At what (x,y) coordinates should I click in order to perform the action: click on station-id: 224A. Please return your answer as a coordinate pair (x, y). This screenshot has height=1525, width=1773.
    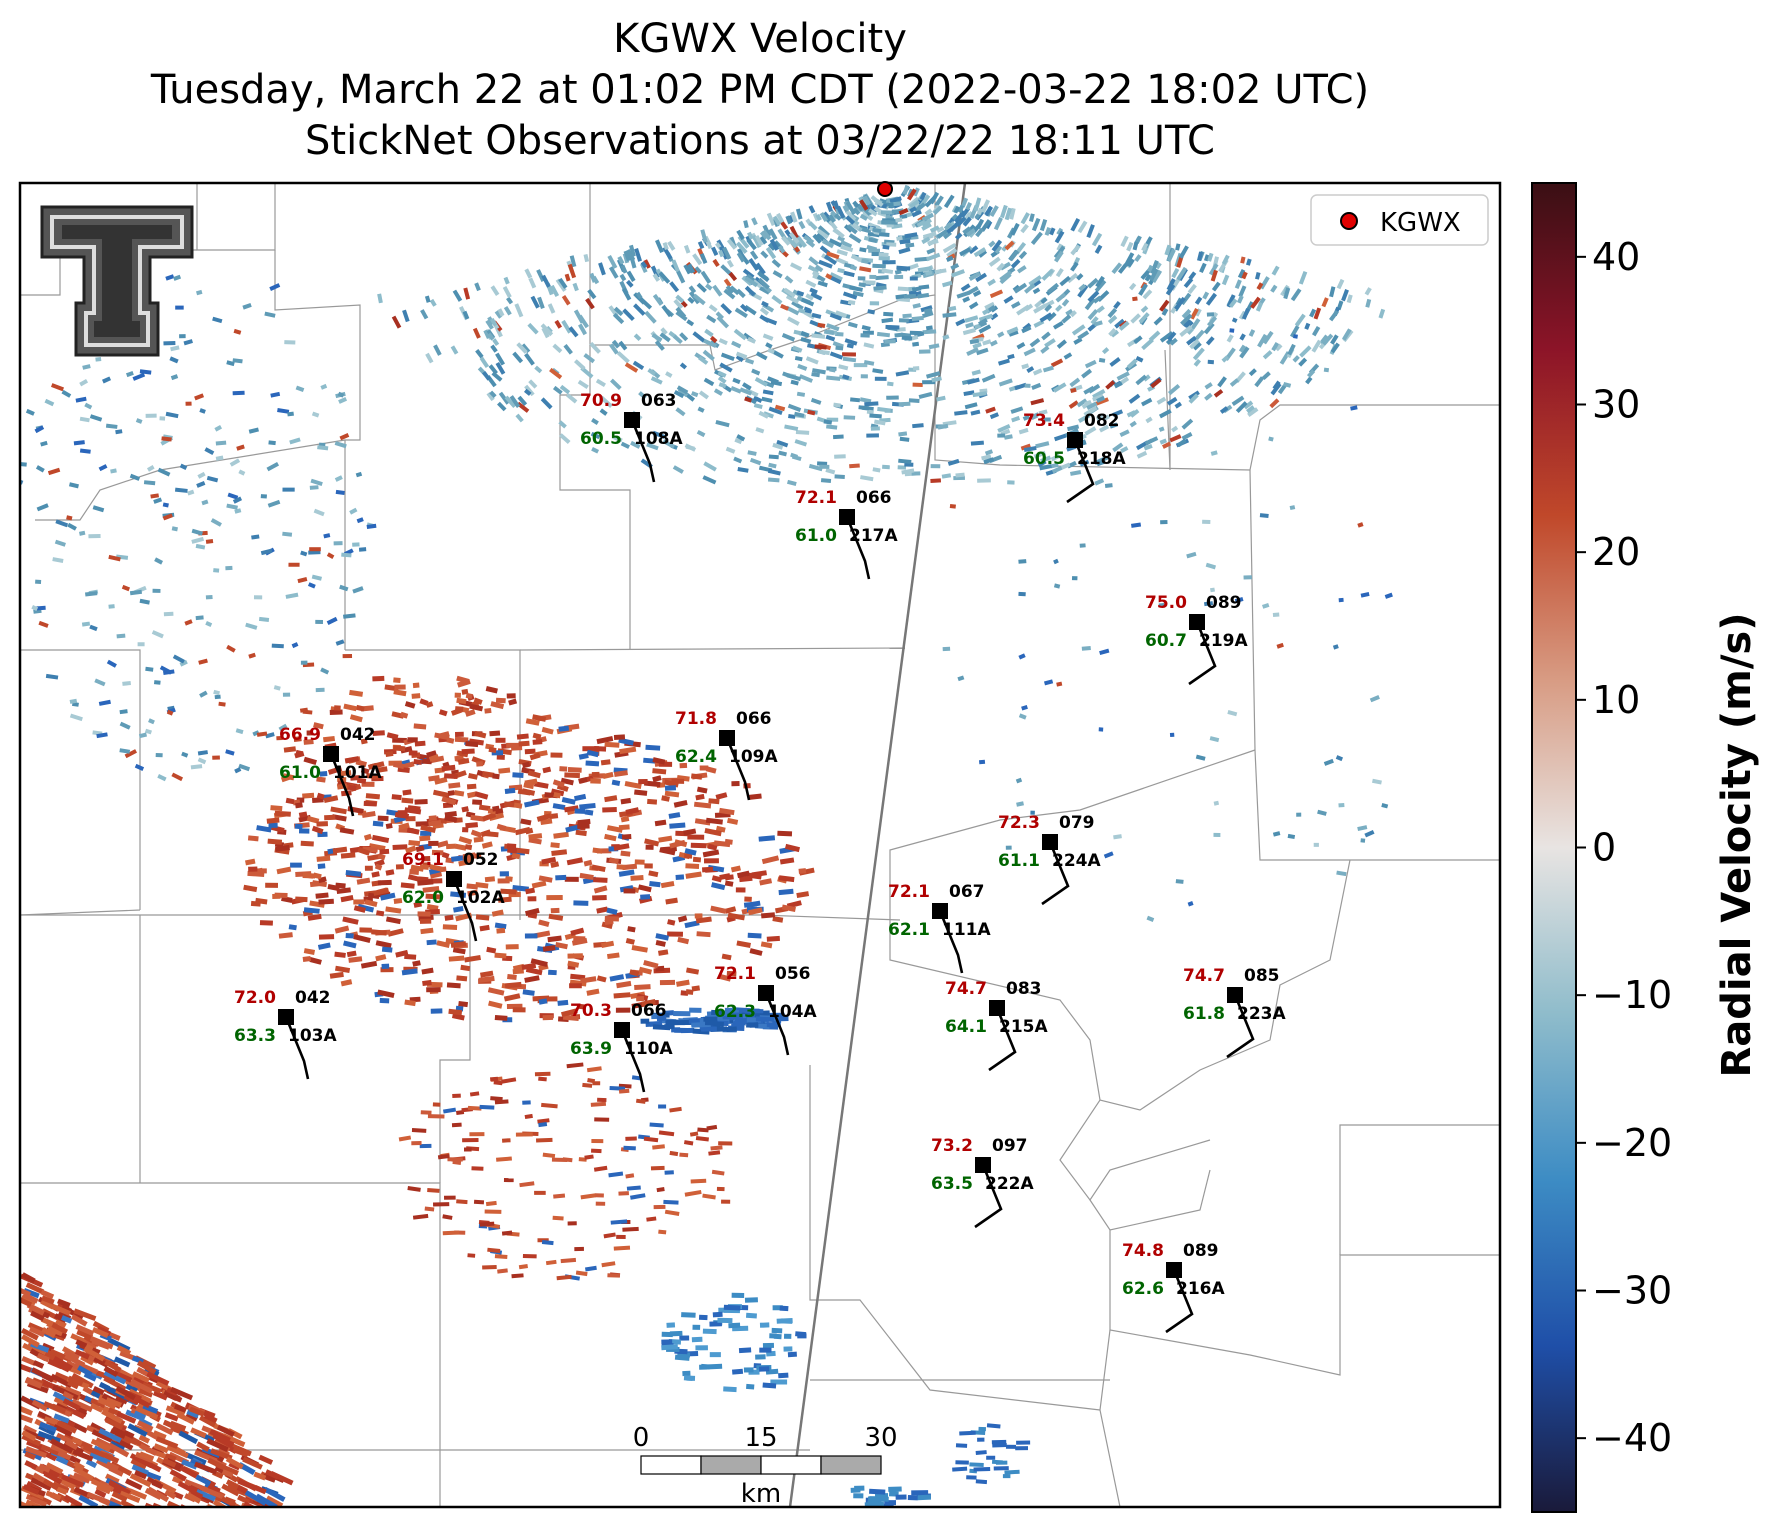
    Looking at the image, I should click on (1076, 861).